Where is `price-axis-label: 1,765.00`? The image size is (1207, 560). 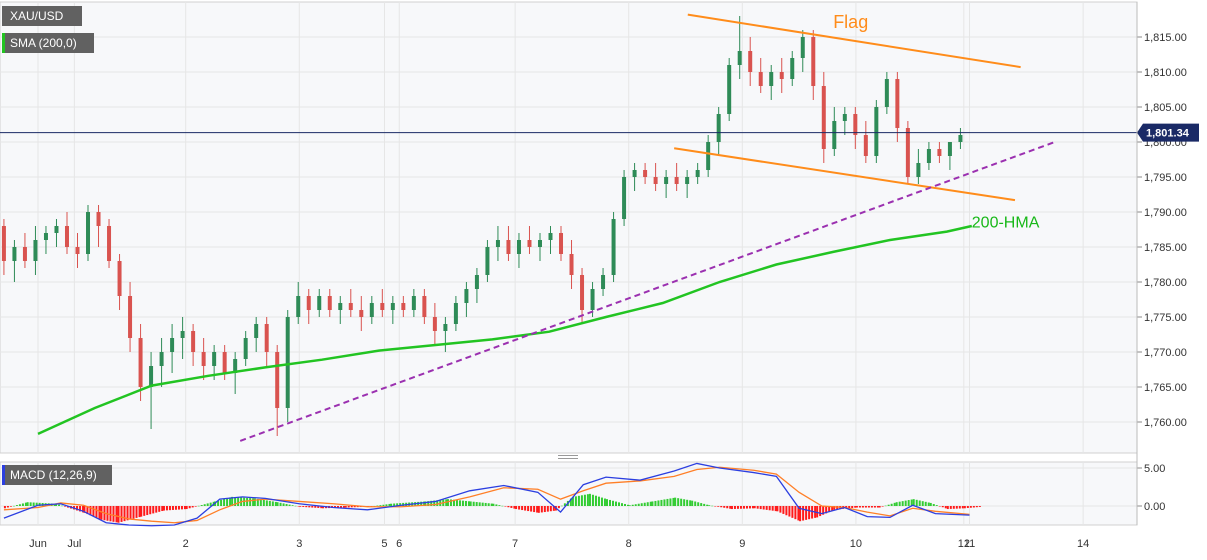
price-axis-label: 1,765.00 is located at coordinates (1165, 388).